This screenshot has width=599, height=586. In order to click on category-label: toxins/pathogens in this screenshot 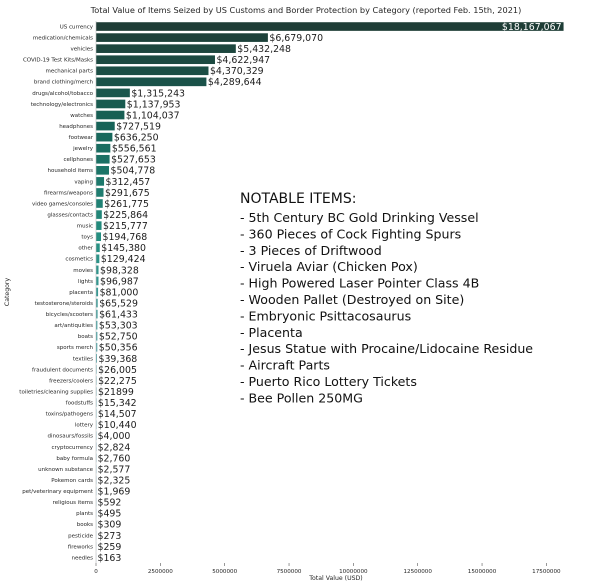, I will do `click(70, 415)`.